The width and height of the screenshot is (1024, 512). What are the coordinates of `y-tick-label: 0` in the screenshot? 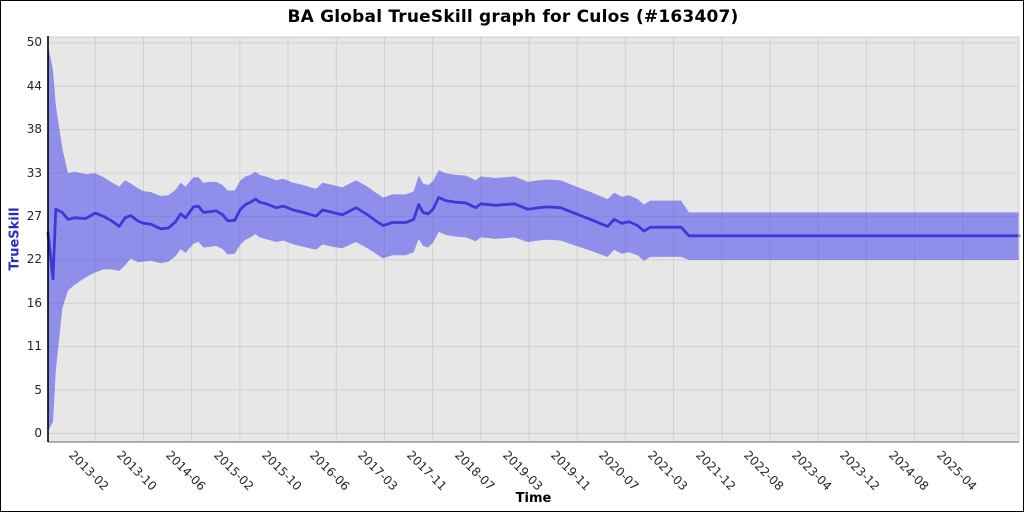 It's located at (38, 432).